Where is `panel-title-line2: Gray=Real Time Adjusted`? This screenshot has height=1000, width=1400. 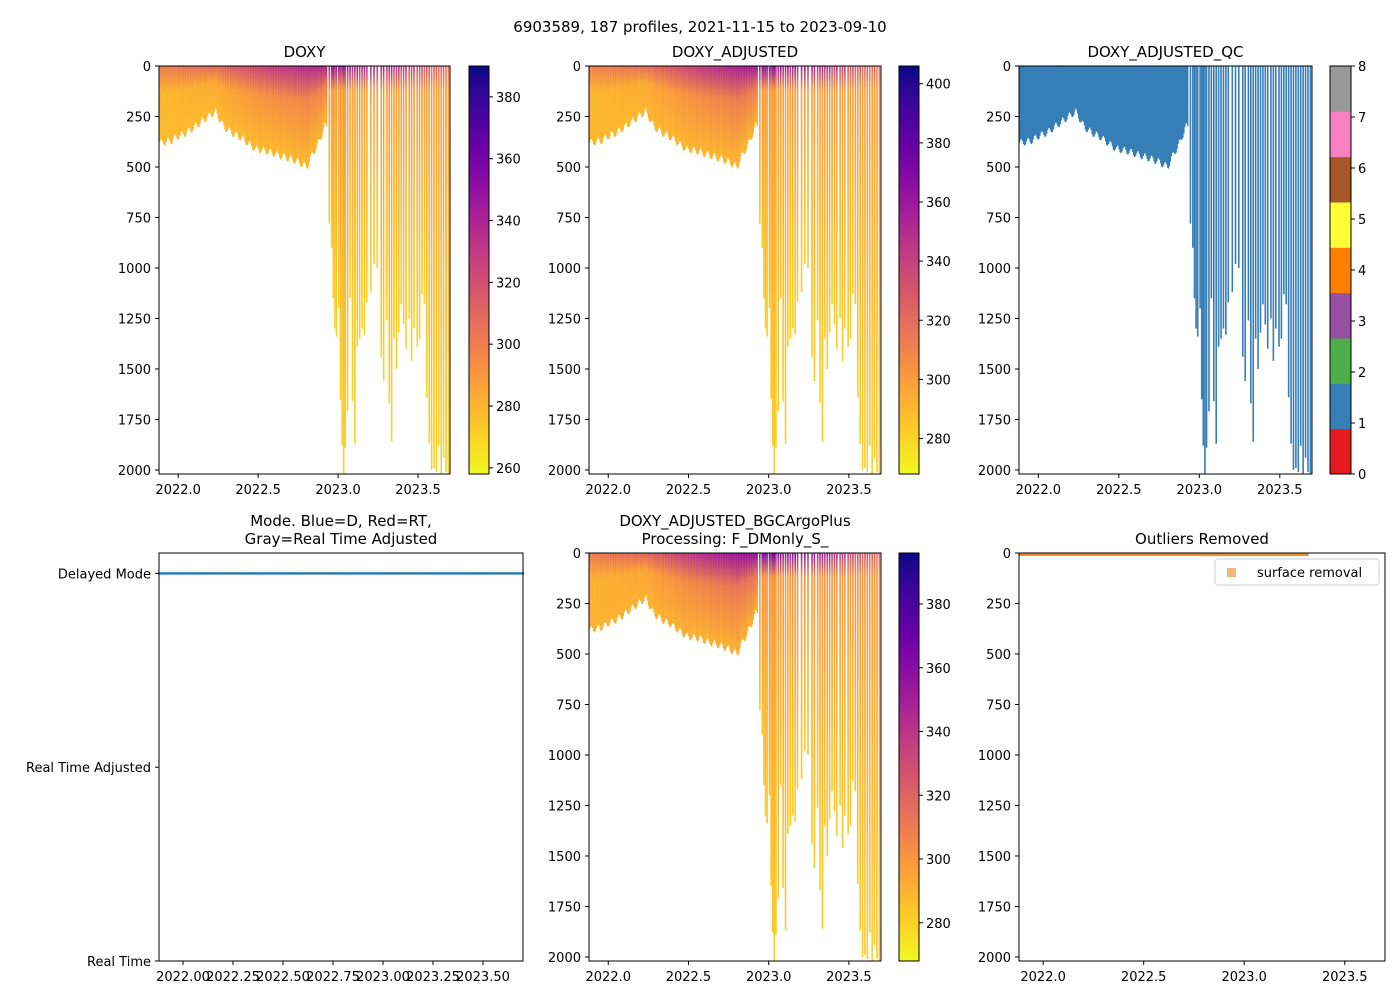
panel-title-line2: Gray=Real Time Adjusted is located at coordinates (341, 539).